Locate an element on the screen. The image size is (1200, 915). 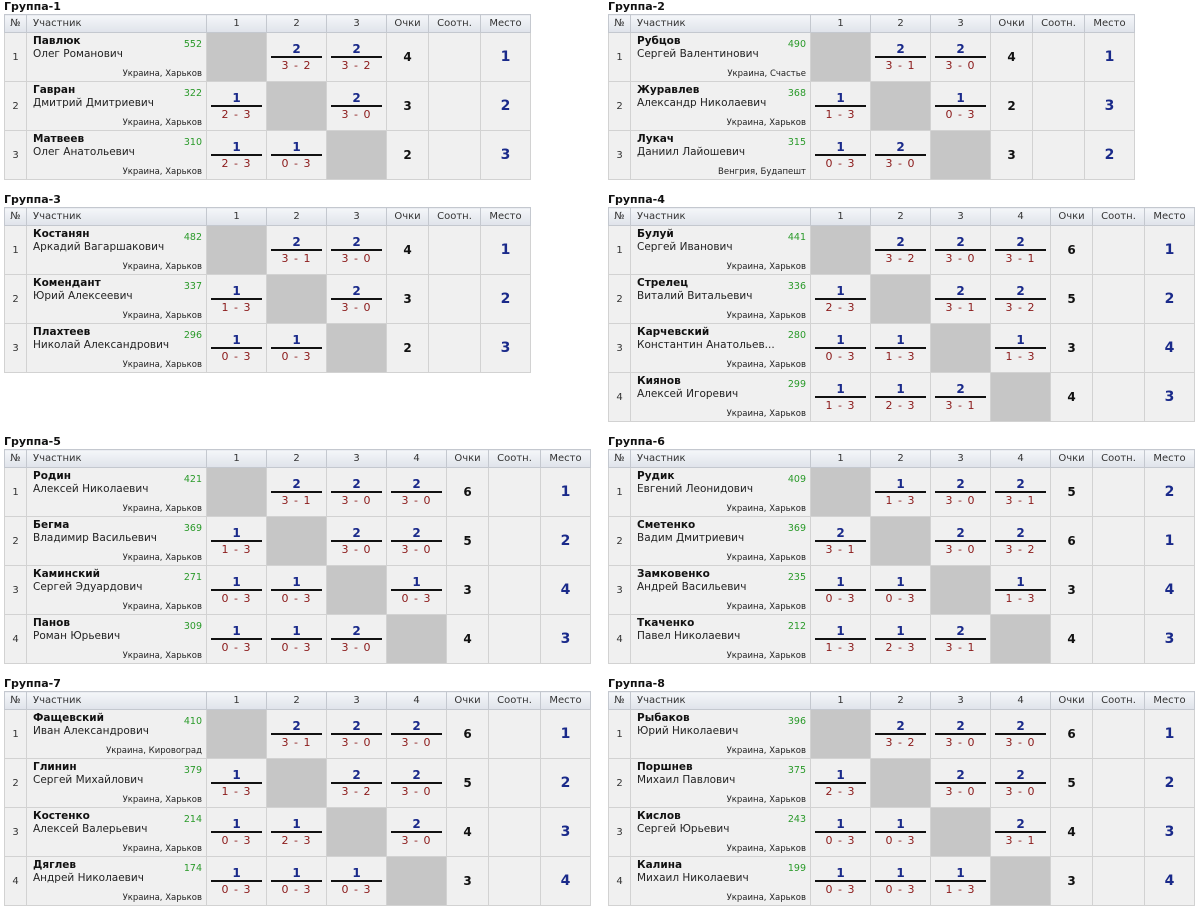
player-surname: Рубцов is located at coordinates (659, 41).